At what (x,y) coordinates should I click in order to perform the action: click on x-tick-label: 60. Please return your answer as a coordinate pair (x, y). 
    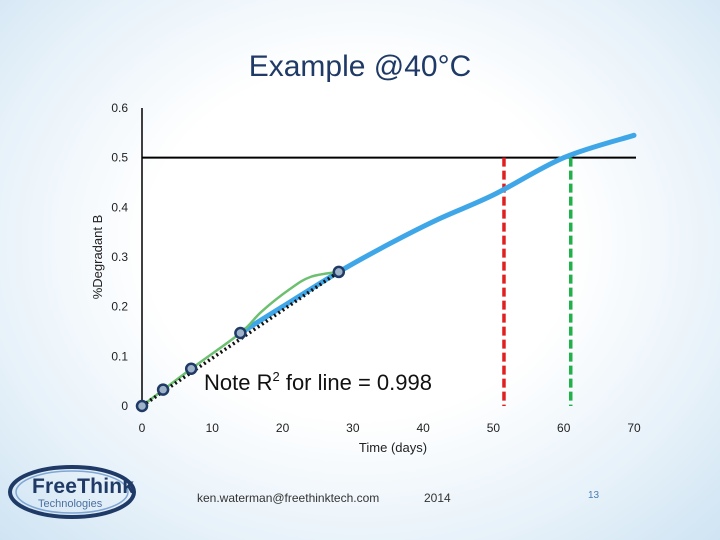
    Looking at the image, I should click on (564, 428).